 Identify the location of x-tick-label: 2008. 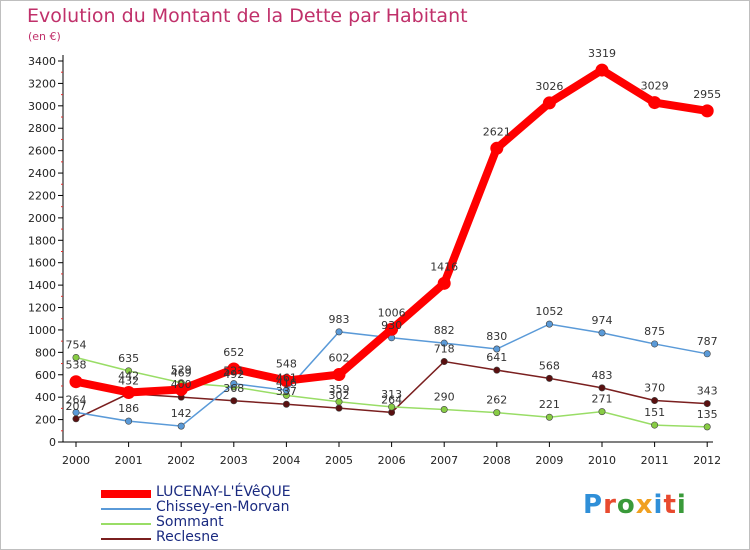
(497, 460).